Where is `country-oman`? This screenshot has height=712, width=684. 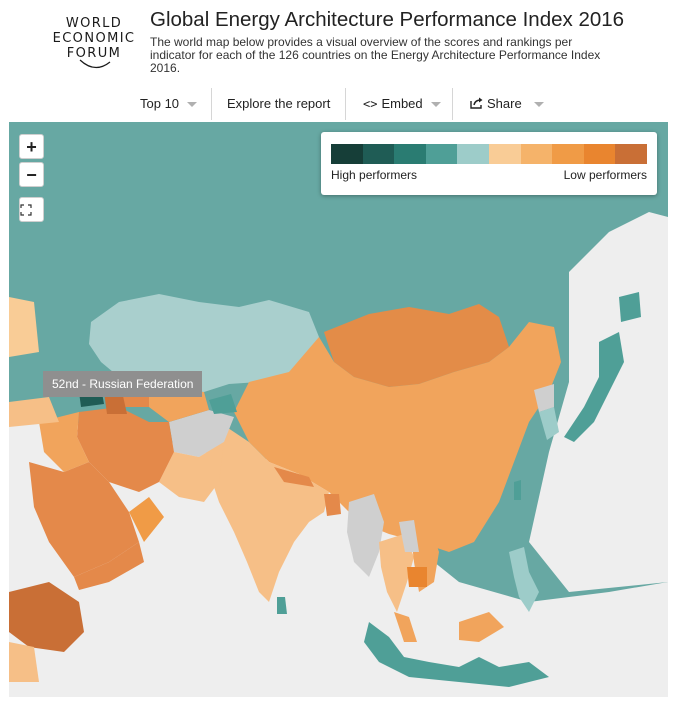 country-oman is located at coordinates (146, 519).